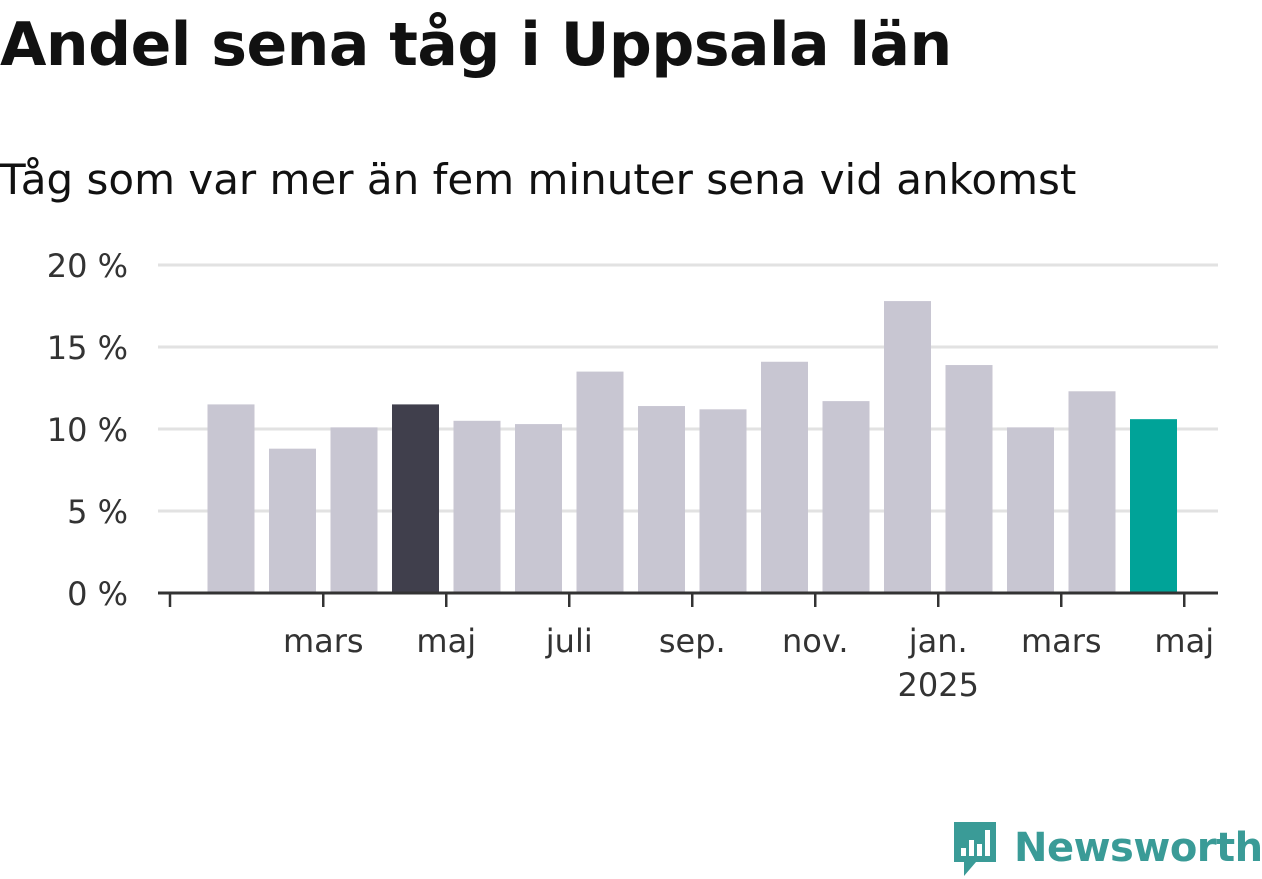 This screenshot has width=1262, height=879. Describe the element at coordinates (97, 594) in the screenshot. I see `y-tick-label: 0 %` at that location.